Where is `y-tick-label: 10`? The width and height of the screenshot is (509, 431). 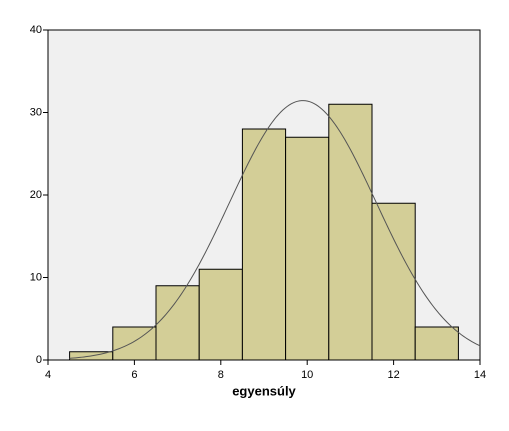
y-tick-label: 10 is located at coordinates (36, 277).